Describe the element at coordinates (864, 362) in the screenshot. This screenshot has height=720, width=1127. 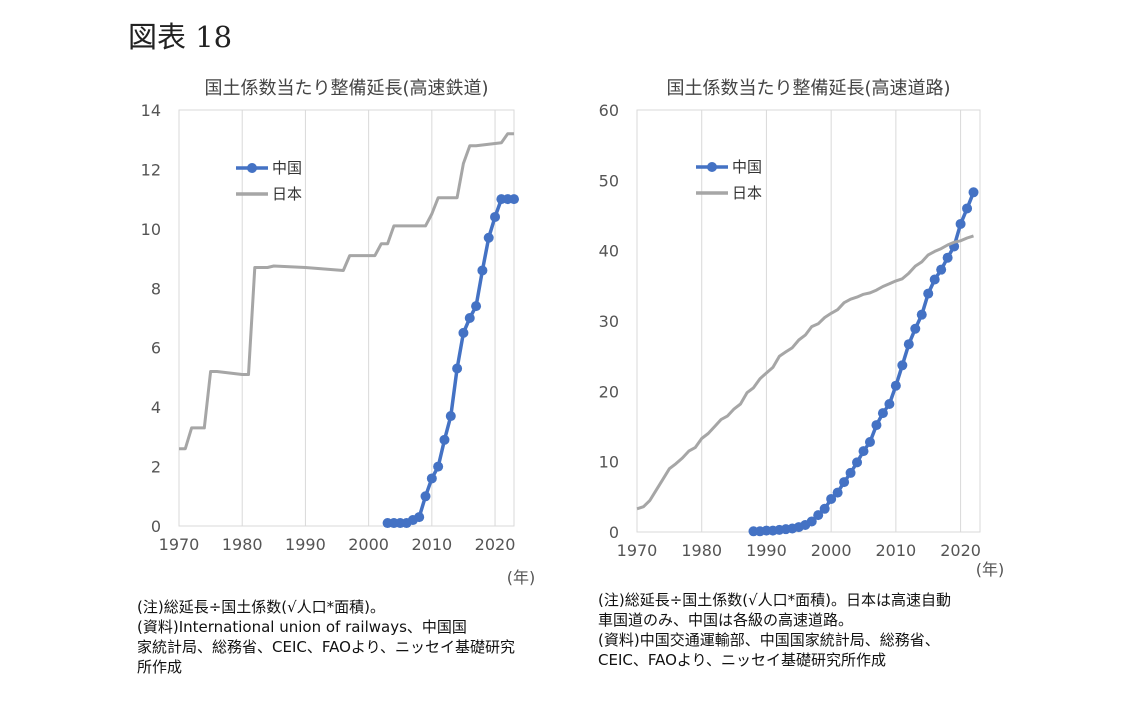
I see `series-line-china` at that location.